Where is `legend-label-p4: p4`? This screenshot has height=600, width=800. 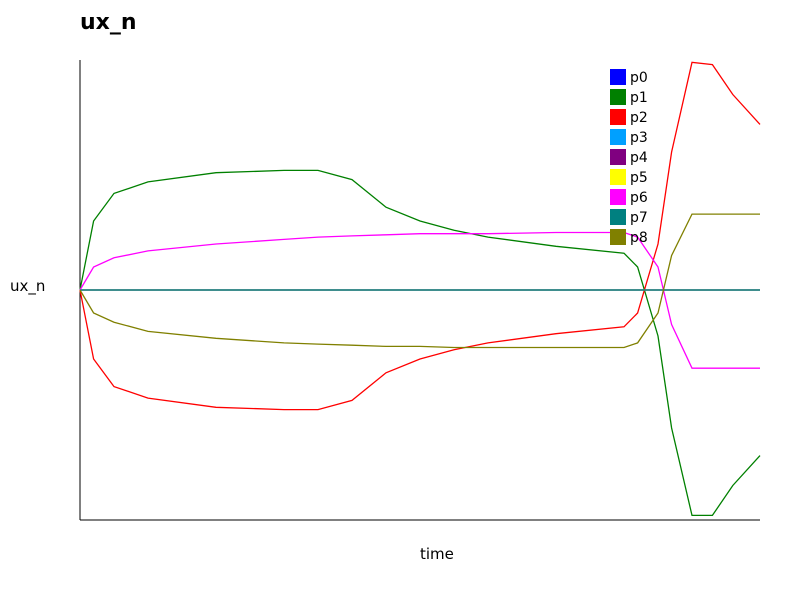
legend-label-p4: p4 is located at coordinates (639, 158).